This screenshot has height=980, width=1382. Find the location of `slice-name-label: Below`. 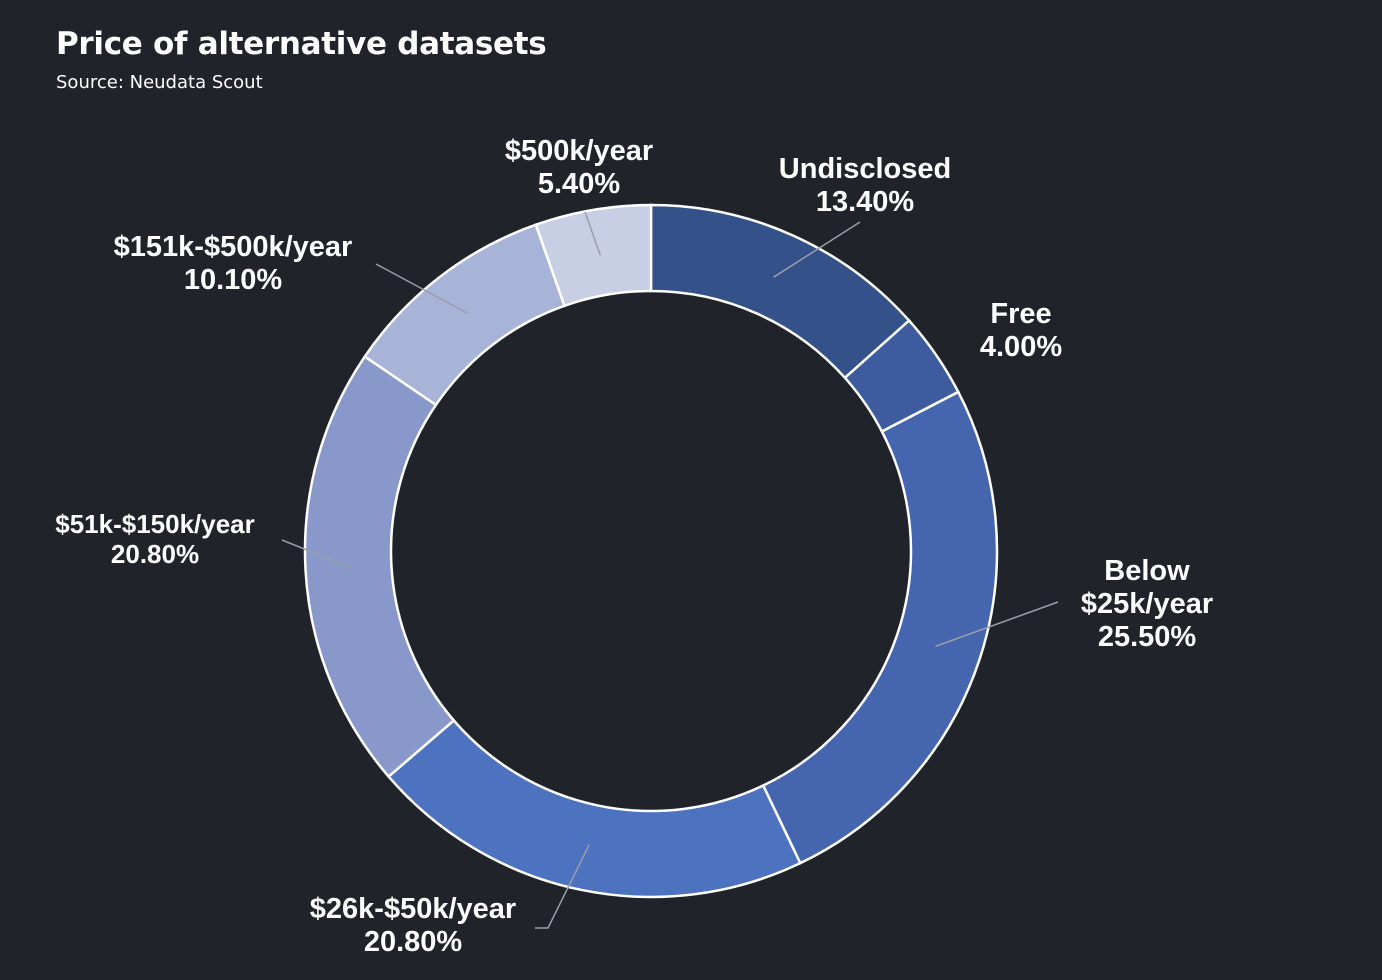

slice-name-label: Below is located at coordinates (1147, 571).